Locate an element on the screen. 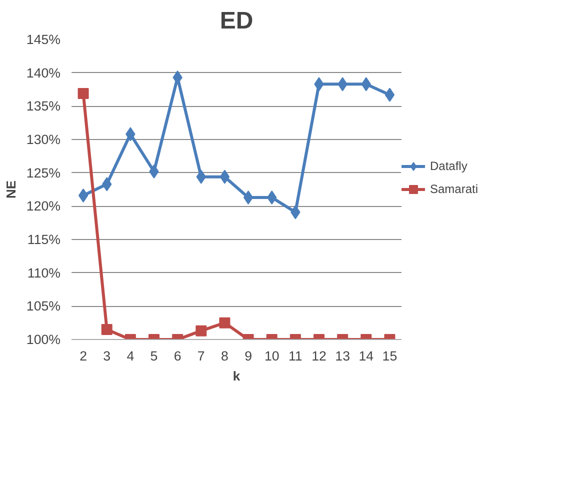  x-tick-label: 15 is located at coordinates (390, 356).